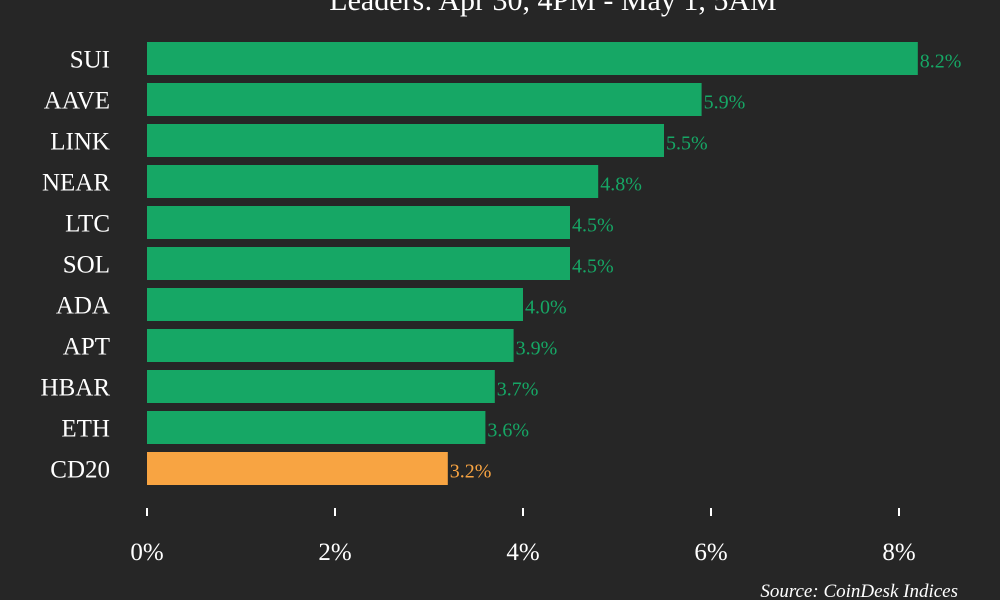 Image resolution: width=1000 pixels, height=600 pixels. What do you see at coordinates (859, 590) in the screenshot?
I see `source-note: Source: CoinDesk Indices` at bounding box center [859, 590].